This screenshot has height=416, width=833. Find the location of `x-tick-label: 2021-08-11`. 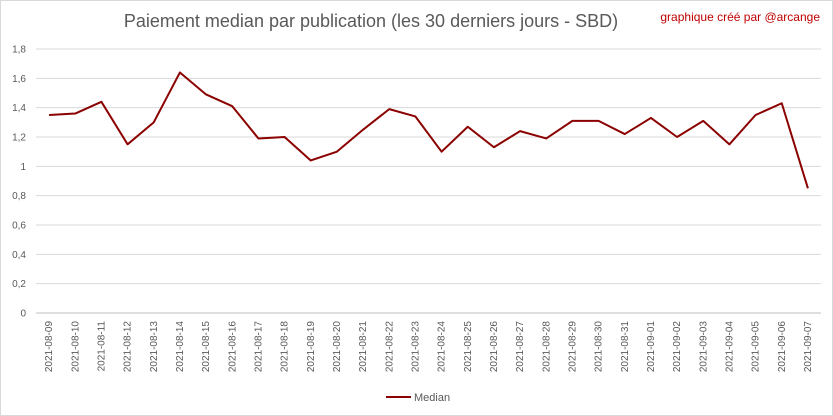

x-tick-label: 2021-08-11 is located at coordinates (101, 346).